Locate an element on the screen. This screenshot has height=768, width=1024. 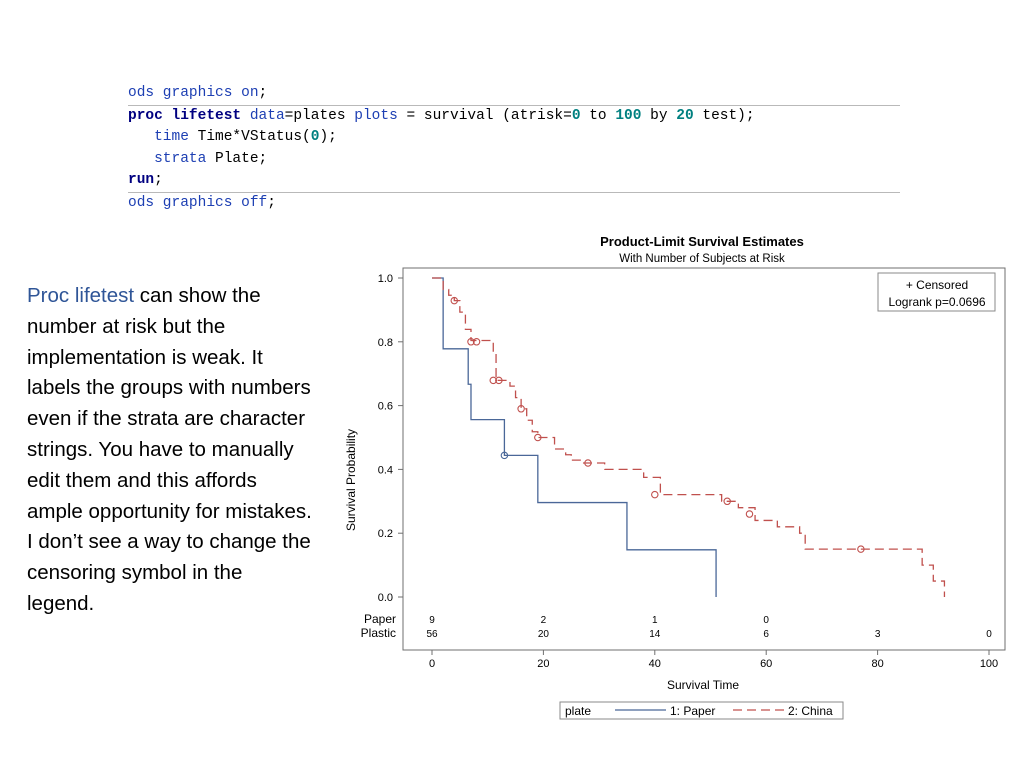
code-token: proc is located at coordinates (145, 115).